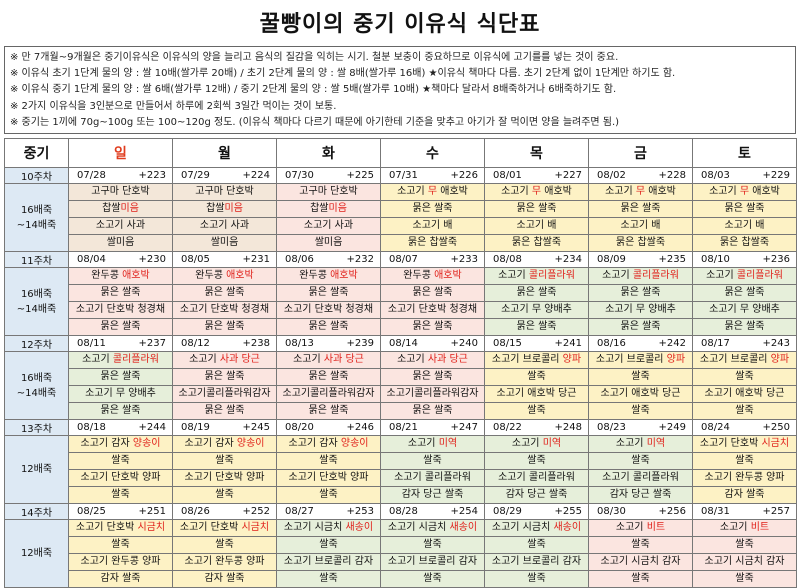 This screenshot has width=800, height=588. Describe the element at coordinates (135, 359) in the screenshot. I see `highlight-ingredient: 콜리플라워` at that location.